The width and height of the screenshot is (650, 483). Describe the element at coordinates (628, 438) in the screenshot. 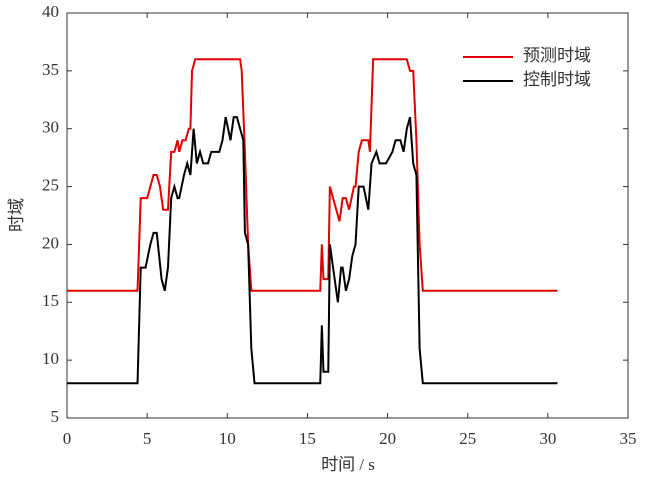

I see `x-tick-label: 35` at that location.